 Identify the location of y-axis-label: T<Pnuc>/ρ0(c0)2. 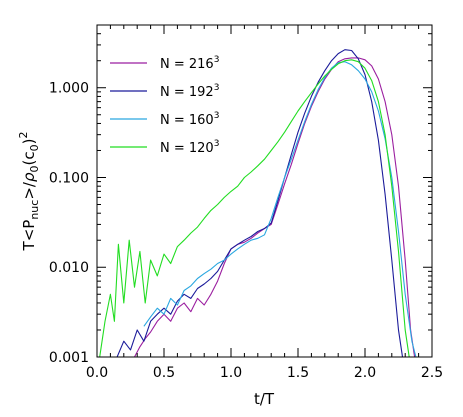
(29, 192).